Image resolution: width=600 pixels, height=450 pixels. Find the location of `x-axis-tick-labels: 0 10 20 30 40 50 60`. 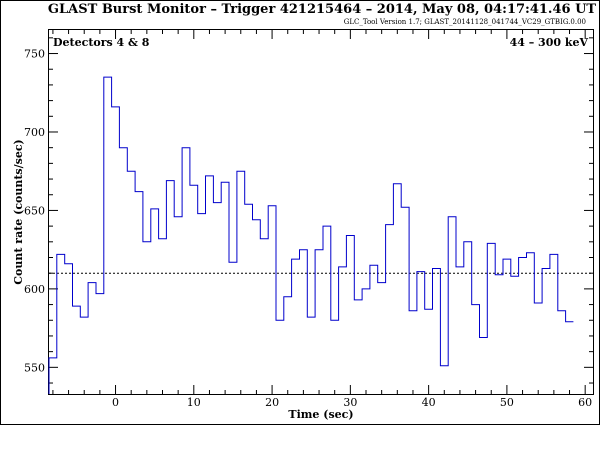

x-axis-tick-labels: 0 10 20 30 40 50 60 is located at coordinates (352, 402).